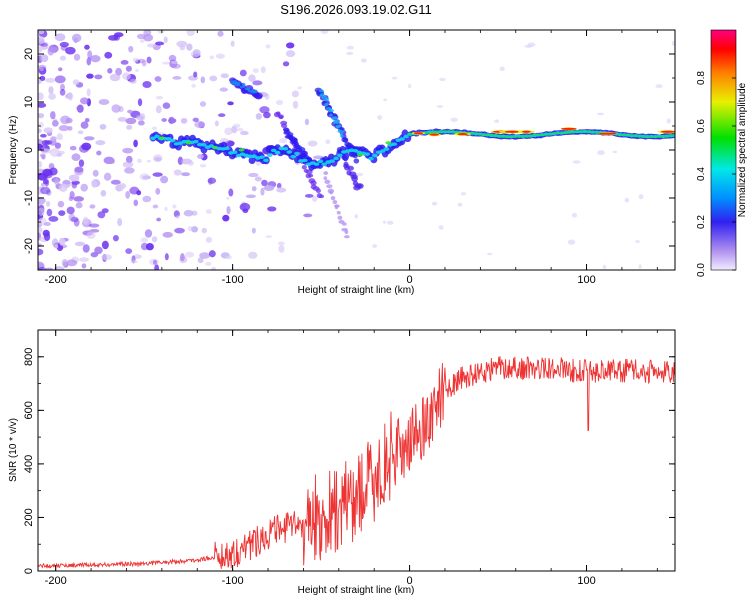 This screenshot has width=750, height=600. Describe the element at coordinates (56, 581) in the screenshot. I see `snr-xtick-label: -200` at that location.